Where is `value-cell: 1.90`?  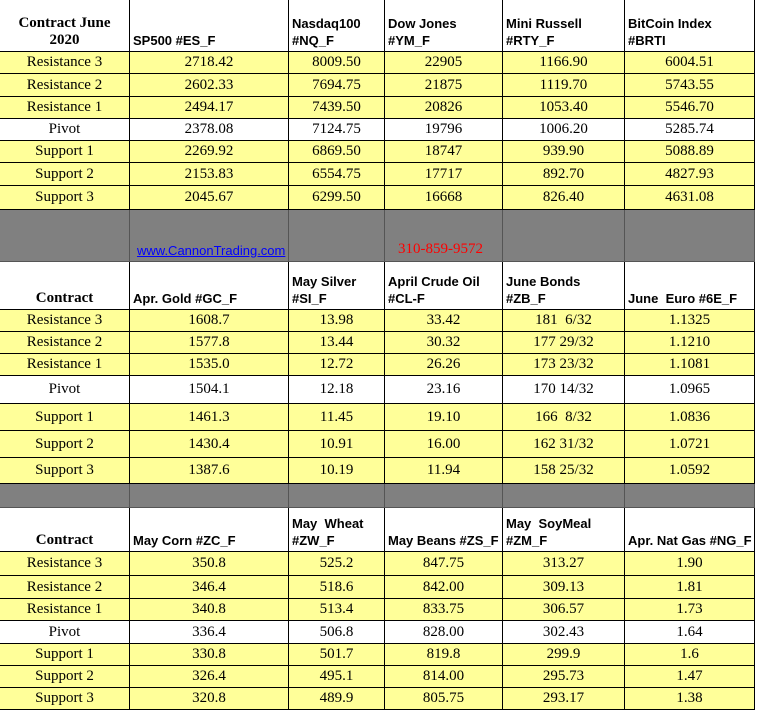
value-cell: 1.90 is located at coordinates (690, 564).